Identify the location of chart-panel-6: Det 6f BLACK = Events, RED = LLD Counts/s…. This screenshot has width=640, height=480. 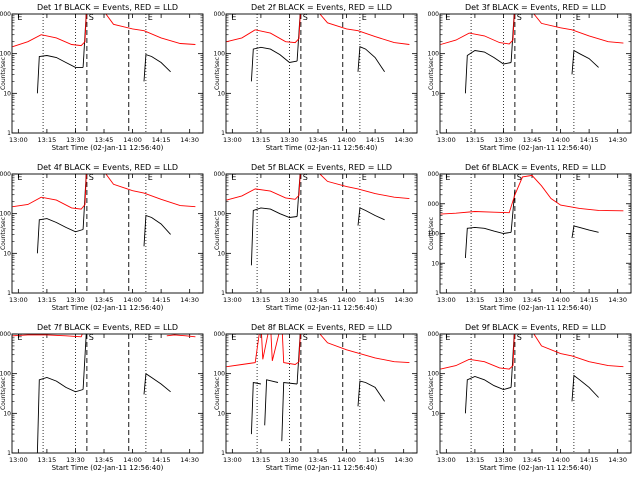
(533, 240).